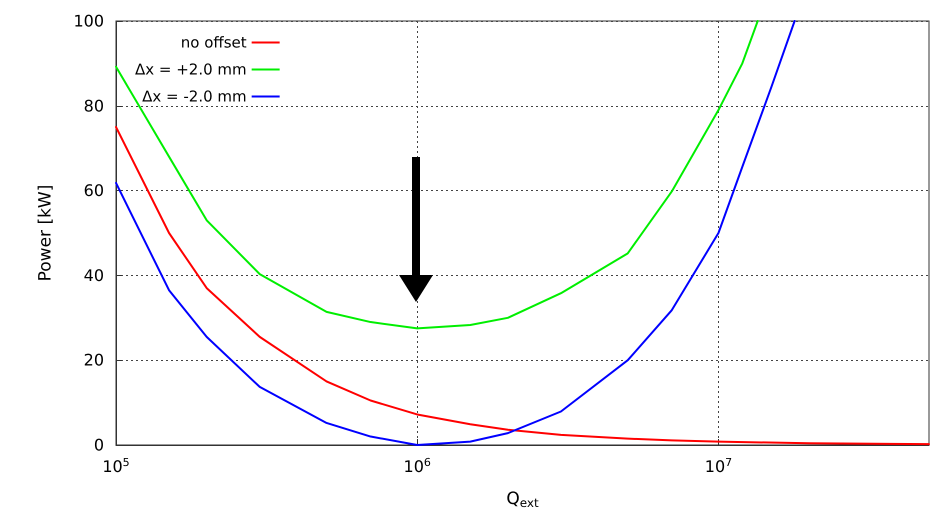 This screenshot has height=518, width=934. I want to click on legend-label: Δx = +2.0 mm, so click(190, 69).